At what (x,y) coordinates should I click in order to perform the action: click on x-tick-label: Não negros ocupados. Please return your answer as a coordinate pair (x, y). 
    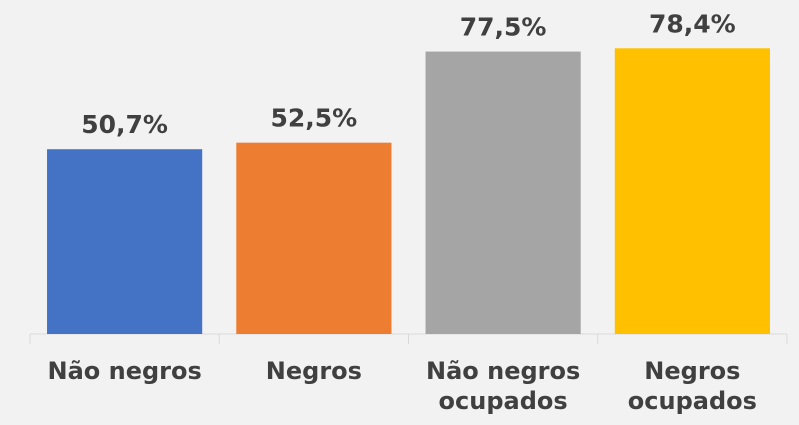
    Looking at the image, I should click on (503, 386).